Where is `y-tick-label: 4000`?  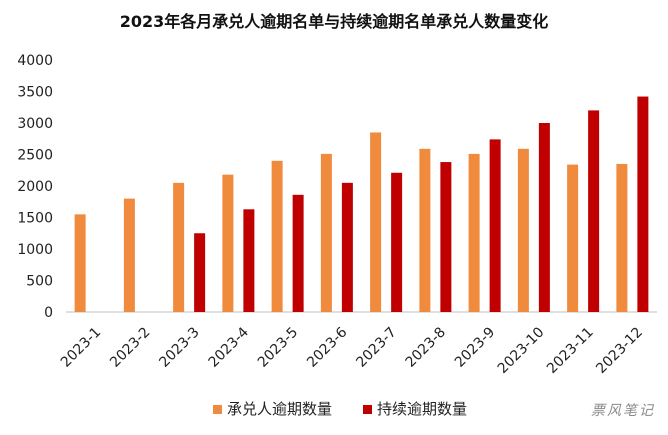
y-tick-label: 4000 is located at coordinates (35, 61).